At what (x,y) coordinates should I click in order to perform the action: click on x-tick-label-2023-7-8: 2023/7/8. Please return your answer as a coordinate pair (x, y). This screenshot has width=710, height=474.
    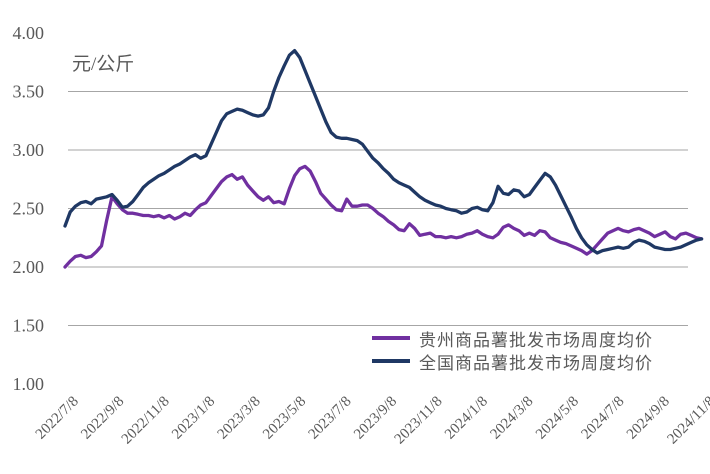
    Looking at the image, I should click on (330, 418).